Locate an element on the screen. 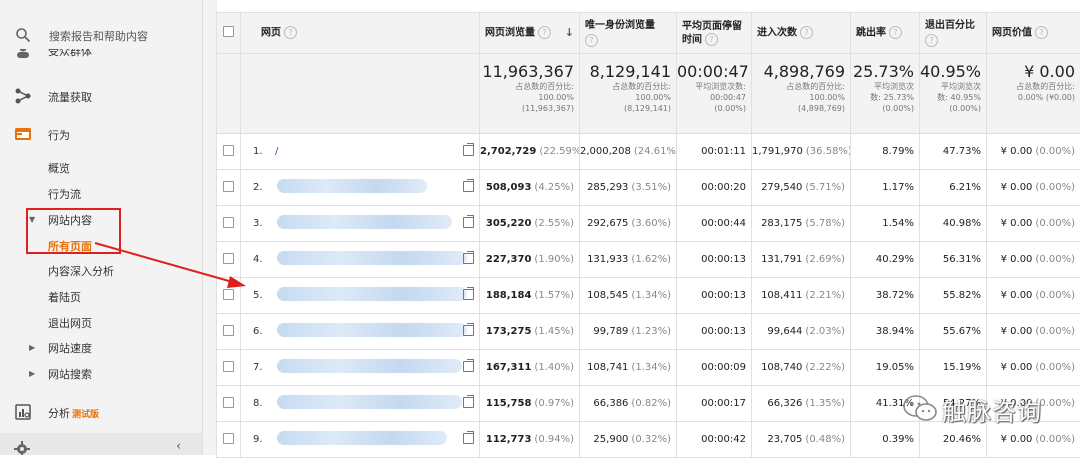  page-cell: 8. is located at coordinates (360, 404).